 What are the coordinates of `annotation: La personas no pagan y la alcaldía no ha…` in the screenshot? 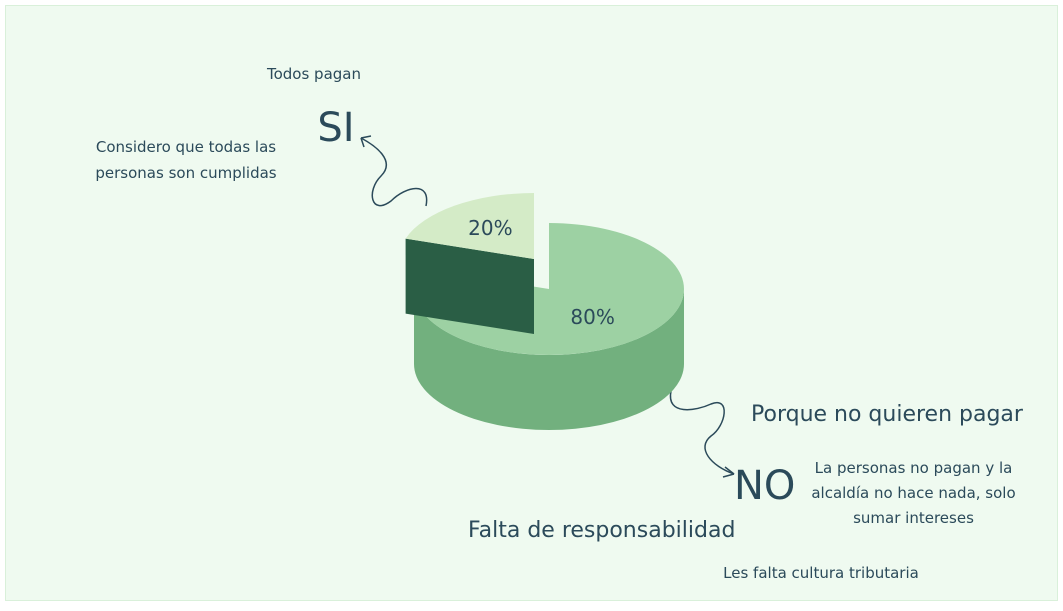 It's located at (913, 493).